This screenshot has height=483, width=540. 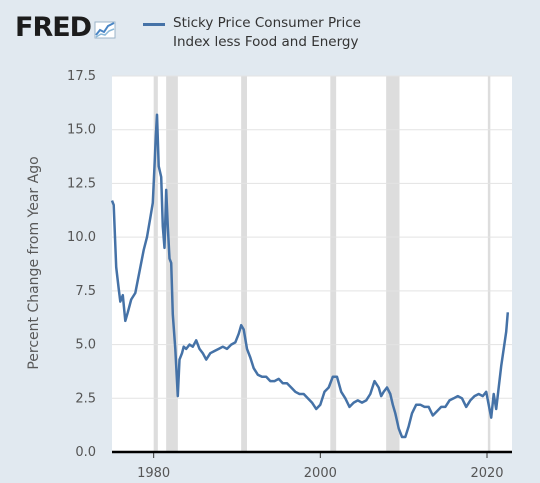 What do you see at coordinates (85, 452) in the screenshot?
I see `y-tick-label: 0.0` at bounding box center [85, 452].